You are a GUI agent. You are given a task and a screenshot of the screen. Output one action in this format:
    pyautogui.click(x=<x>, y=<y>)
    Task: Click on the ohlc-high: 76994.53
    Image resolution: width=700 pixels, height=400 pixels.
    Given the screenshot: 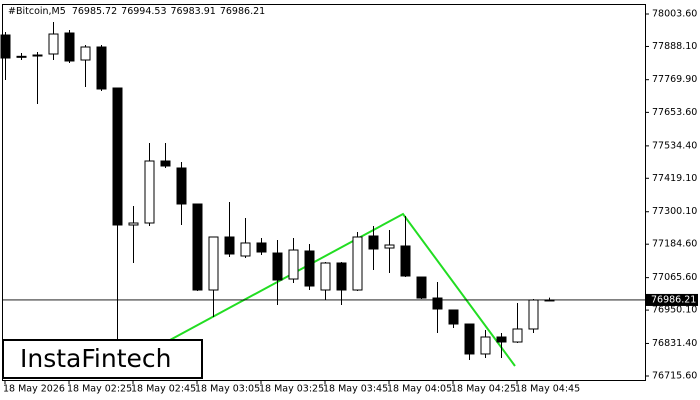 What is the action you would take?
    pyautogui.click(x=143, y=11)
    